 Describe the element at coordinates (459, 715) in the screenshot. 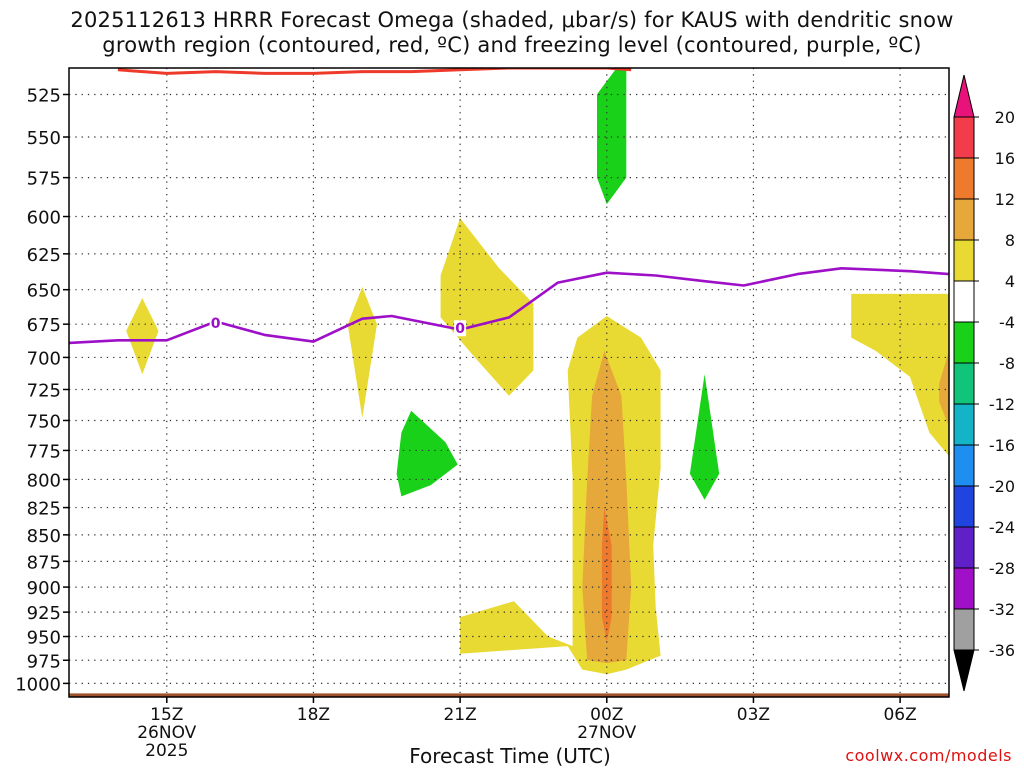

I see `x-tick-label: 21Z` at that location.